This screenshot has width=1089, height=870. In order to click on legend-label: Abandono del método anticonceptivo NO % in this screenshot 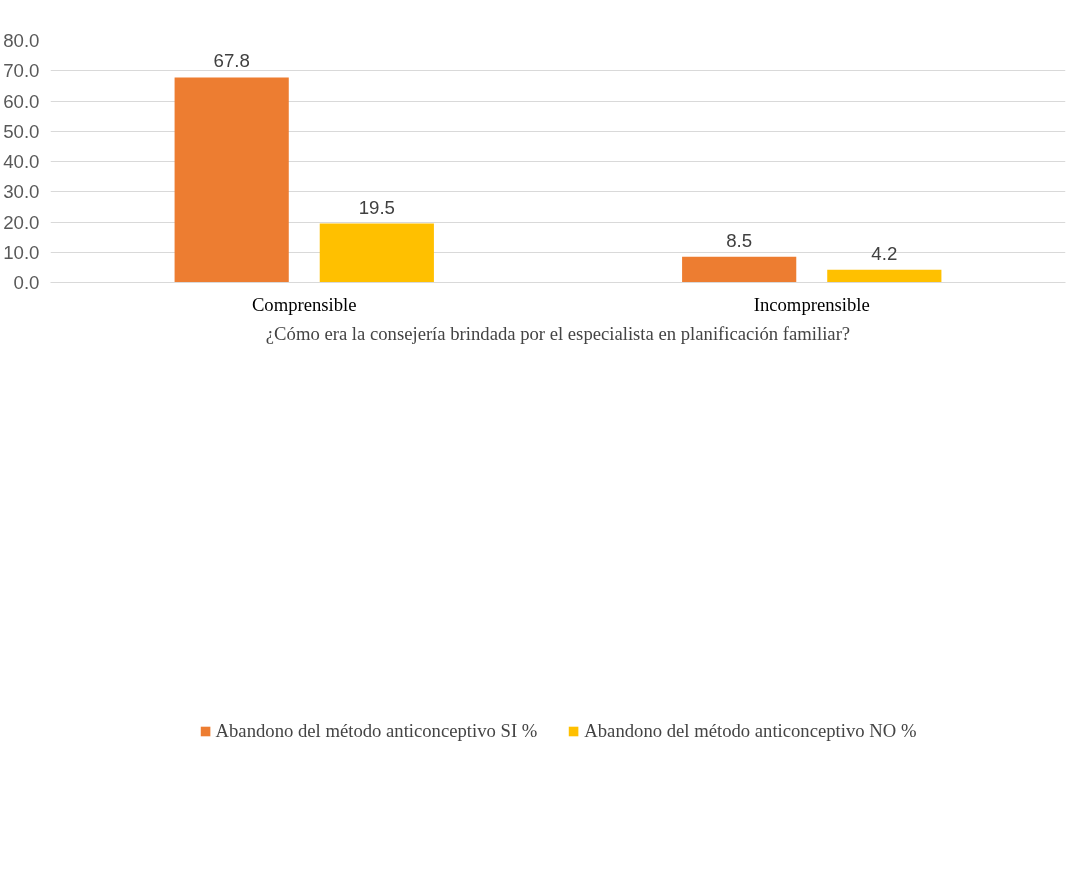, I will do `click(750, 730)`.